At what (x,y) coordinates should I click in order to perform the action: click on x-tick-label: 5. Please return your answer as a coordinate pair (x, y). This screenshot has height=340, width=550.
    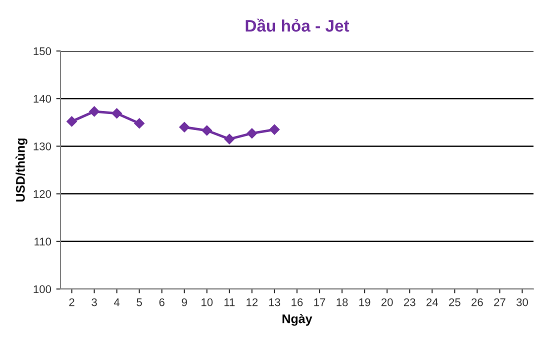
    Looking at the image, I should click on (139, 302).